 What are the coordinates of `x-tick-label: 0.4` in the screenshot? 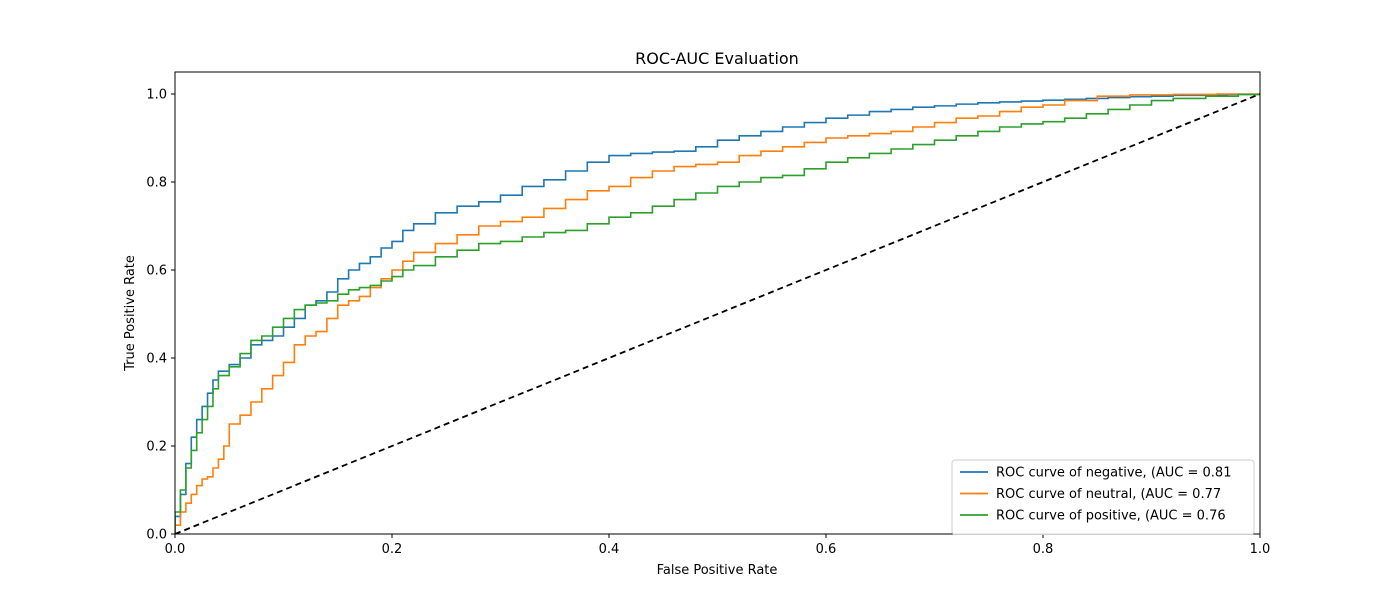 It's located at (609, 549).